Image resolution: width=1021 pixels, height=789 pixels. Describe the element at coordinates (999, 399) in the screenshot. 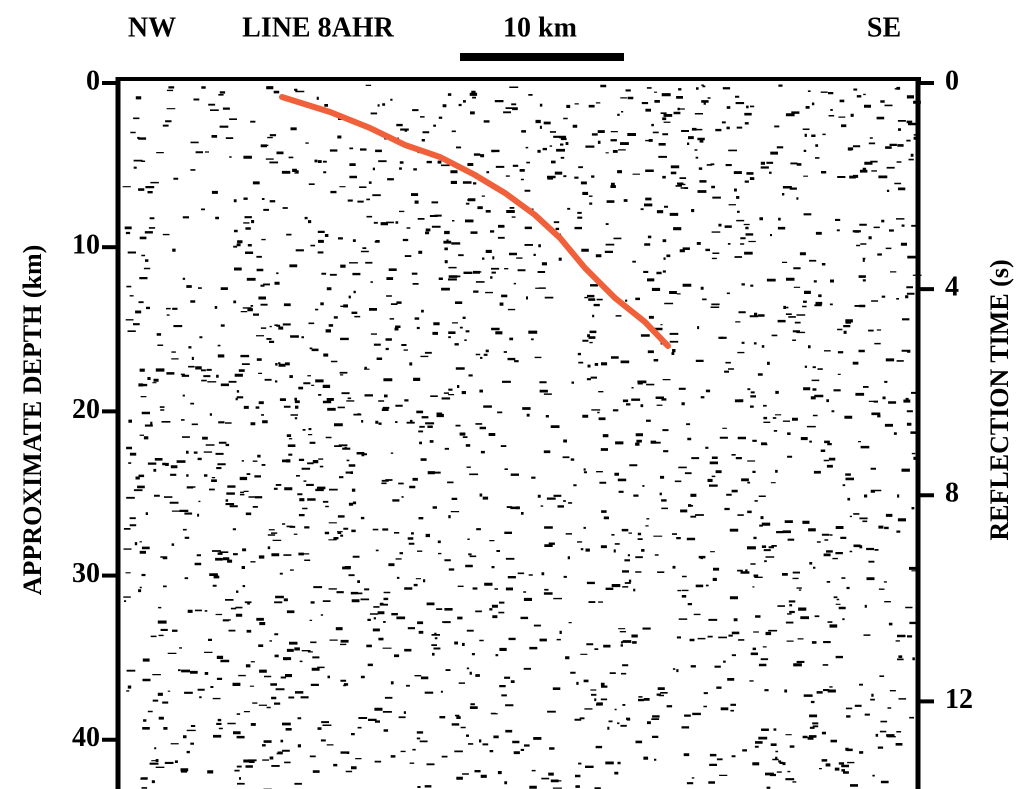

I see `right-axis-label: REFLECTION TIME (s)` at that location.